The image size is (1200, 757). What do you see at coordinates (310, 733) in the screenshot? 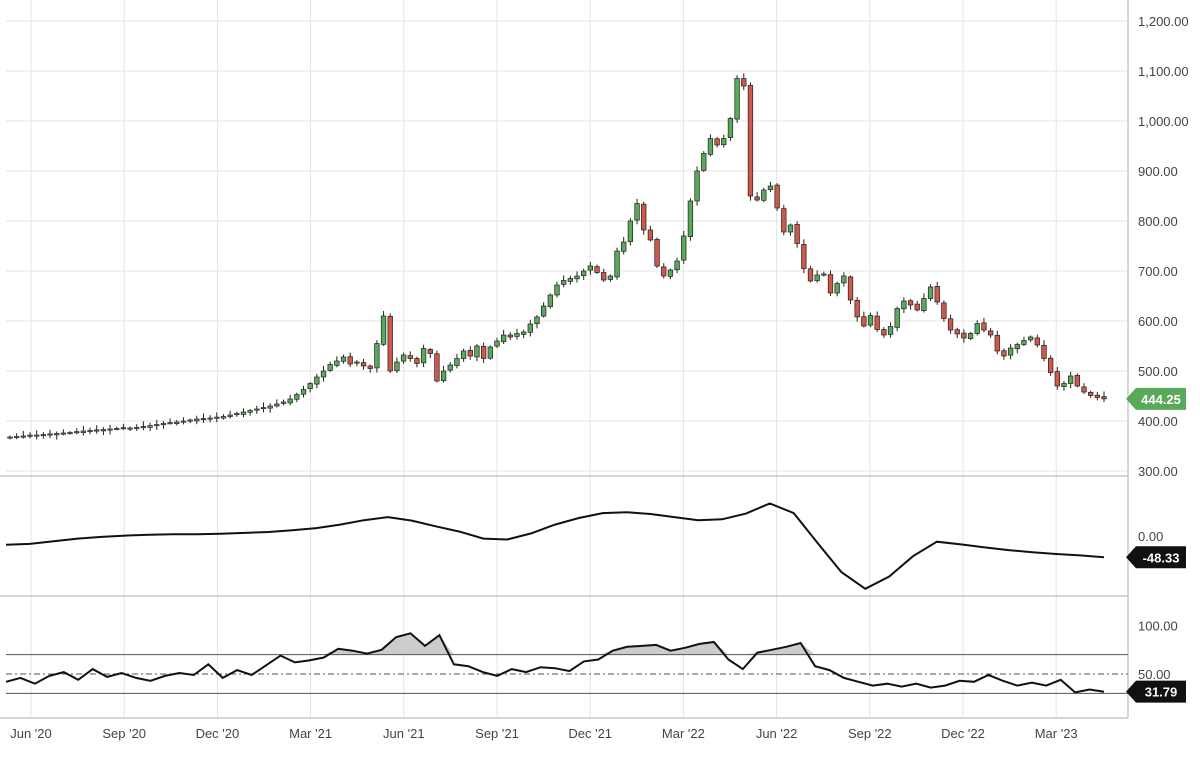
I see `x-tick-label: Mar '21` at bounding box center [310, 733].